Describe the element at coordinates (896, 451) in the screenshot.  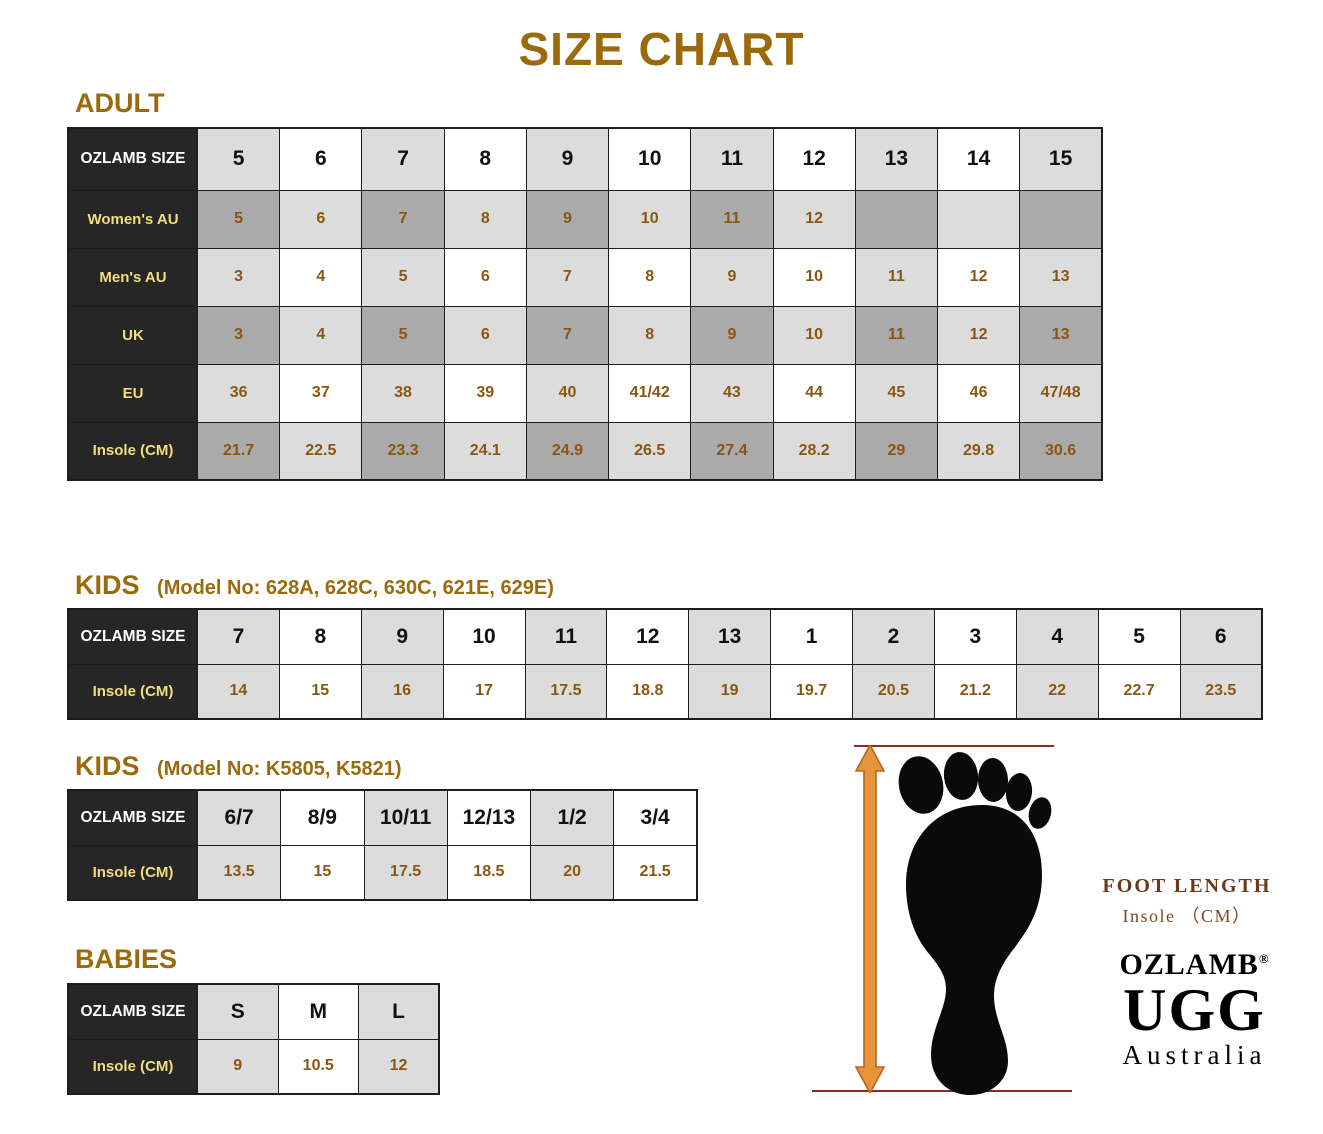
I see `adult-data-cell: 29` at that location.